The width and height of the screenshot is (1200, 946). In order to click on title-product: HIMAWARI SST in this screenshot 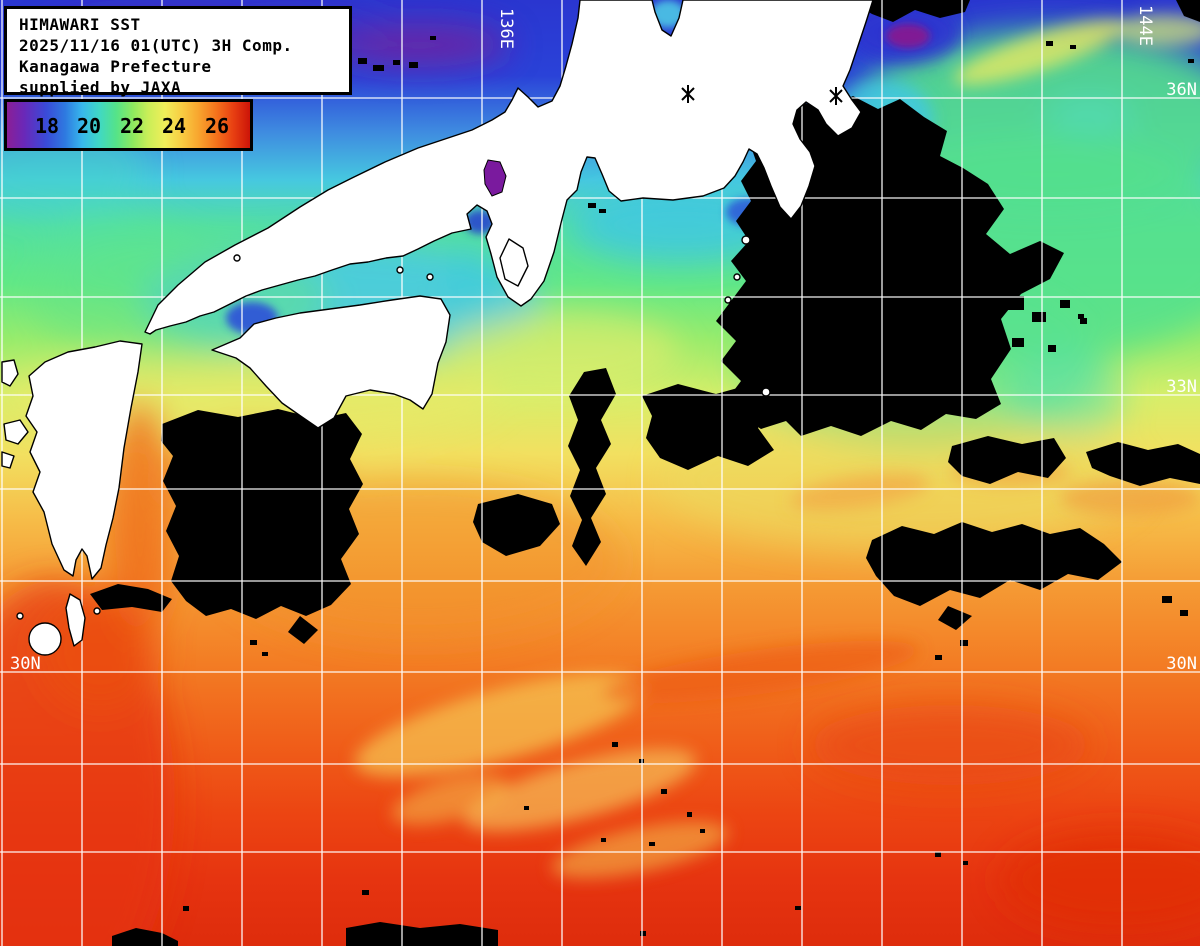, I will do `click(80, 24)`.